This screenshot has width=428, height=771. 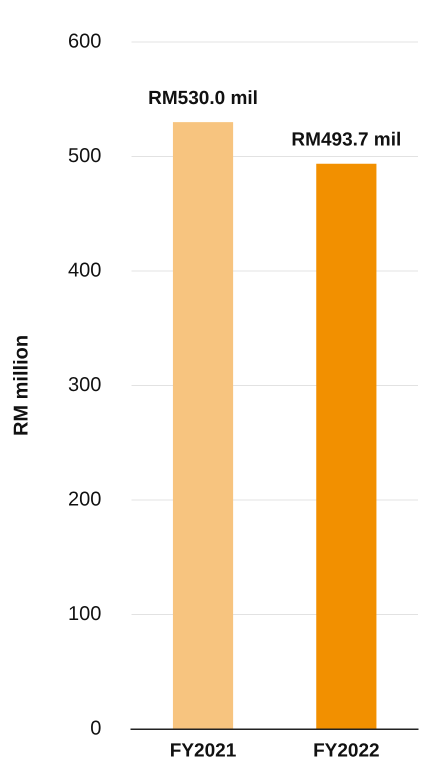 What do you see at coordinates (85, 156) in the screenshot?
I see `y-tick-label: 500` at bounding box center [85, 156].